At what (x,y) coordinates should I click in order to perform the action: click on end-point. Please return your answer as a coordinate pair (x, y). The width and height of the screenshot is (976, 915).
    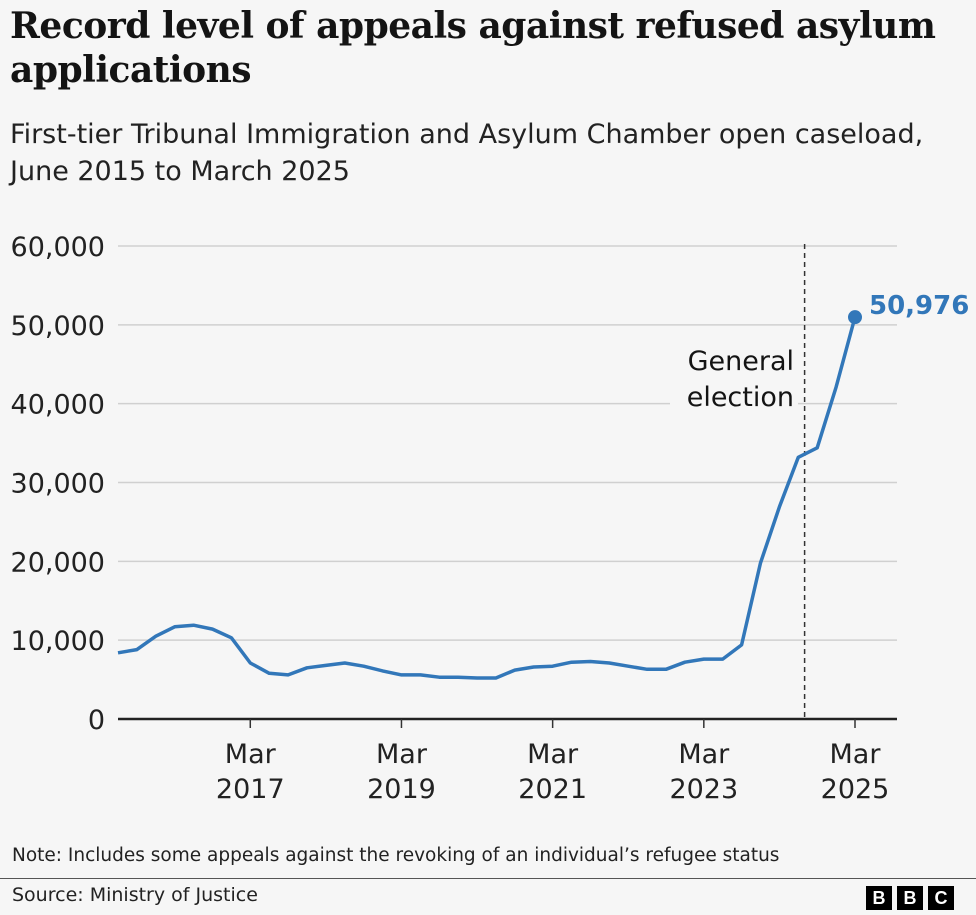
    Looking at the image, I should click on (855, 317).